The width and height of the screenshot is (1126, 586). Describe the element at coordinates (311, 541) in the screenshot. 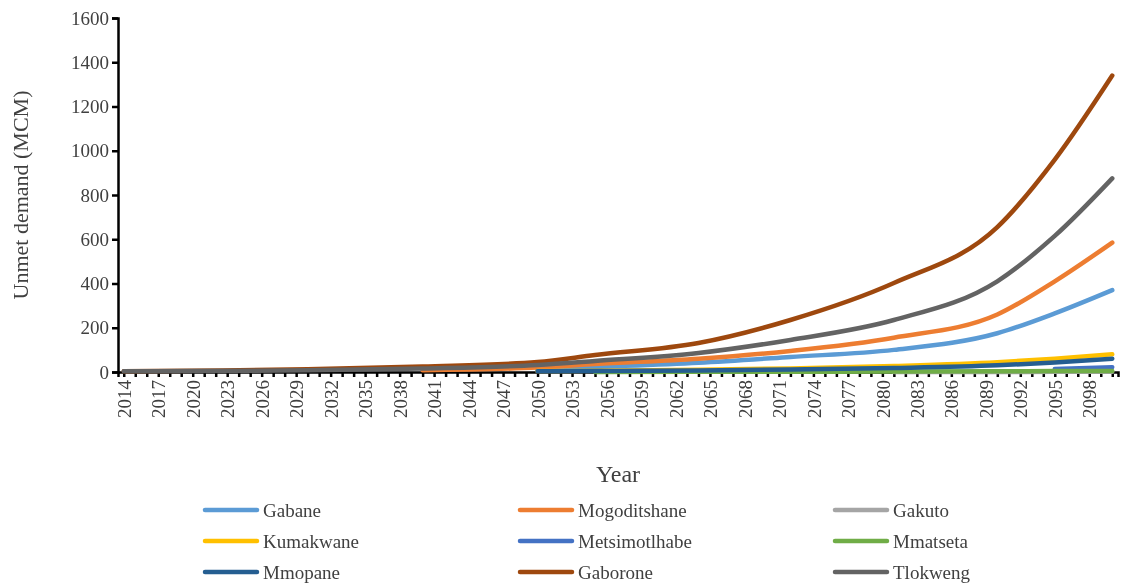

I see `legend-label: Kumakwane` at that location.